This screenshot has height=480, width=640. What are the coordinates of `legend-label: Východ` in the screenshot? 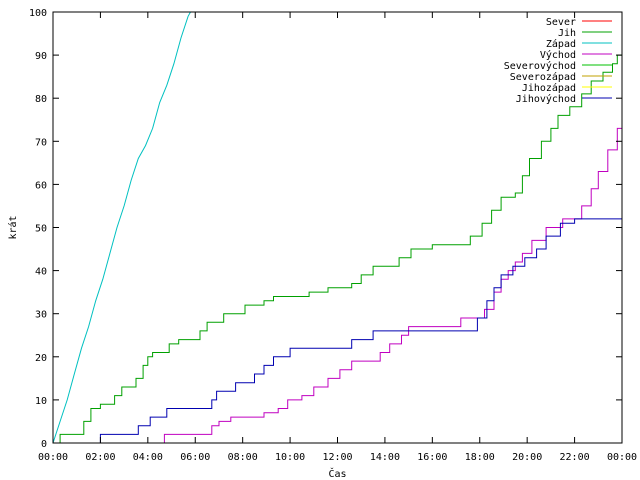 It's located at (558, 55).